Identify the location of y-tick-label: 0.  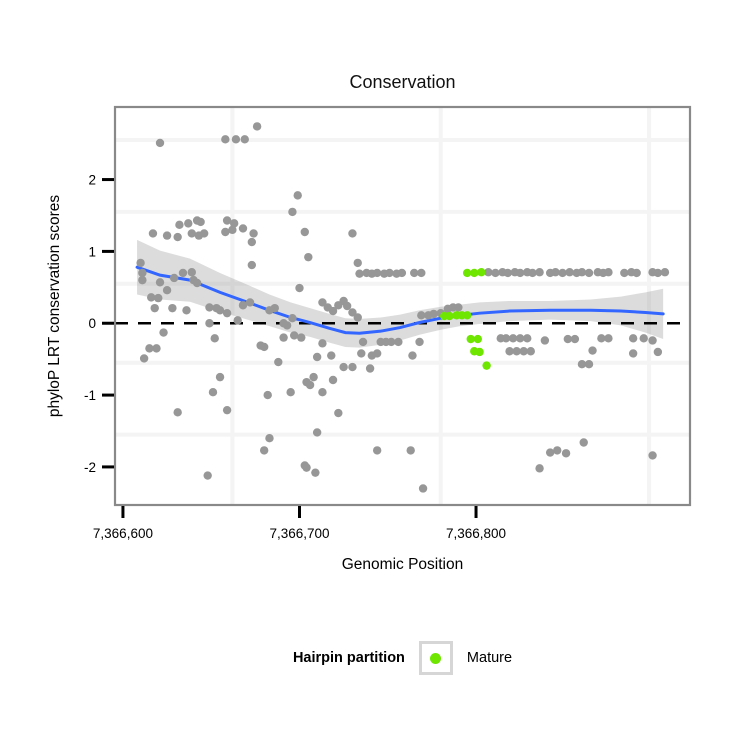
(92, 323).